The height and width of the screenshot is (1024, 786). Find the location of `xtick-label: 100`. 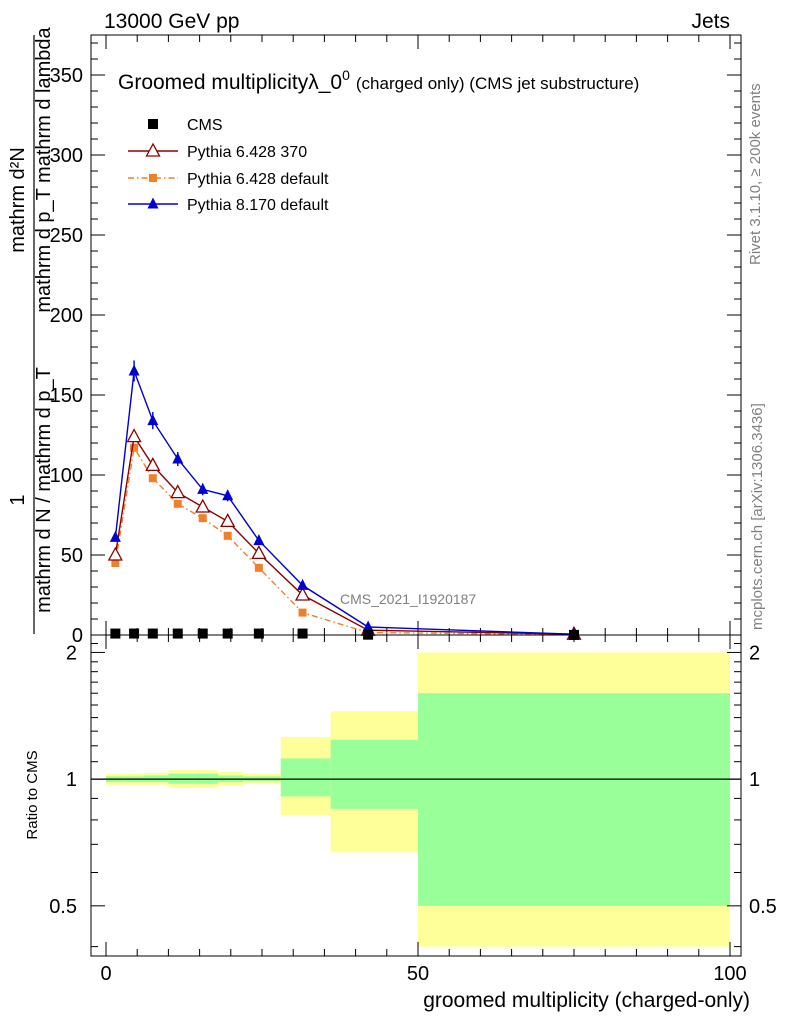

xtick-label: 100 is located at coordinates (729, 974).